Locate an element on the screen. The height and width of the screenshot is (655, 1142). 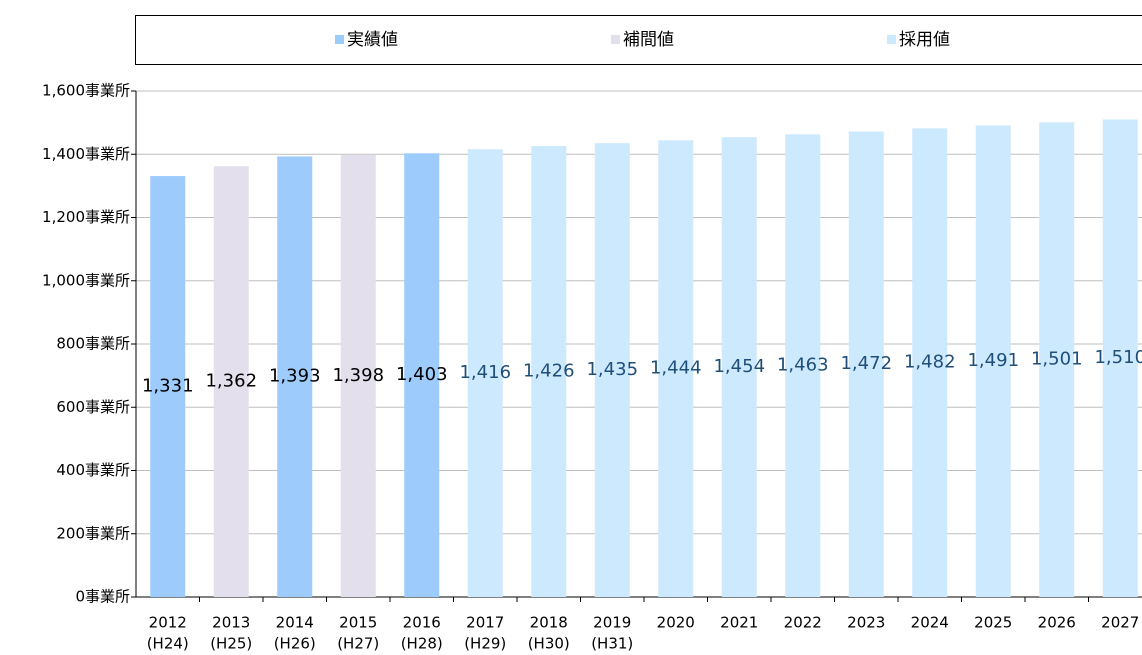
x-tick-sublabel: (H24) is located at coordinates (168, 644).